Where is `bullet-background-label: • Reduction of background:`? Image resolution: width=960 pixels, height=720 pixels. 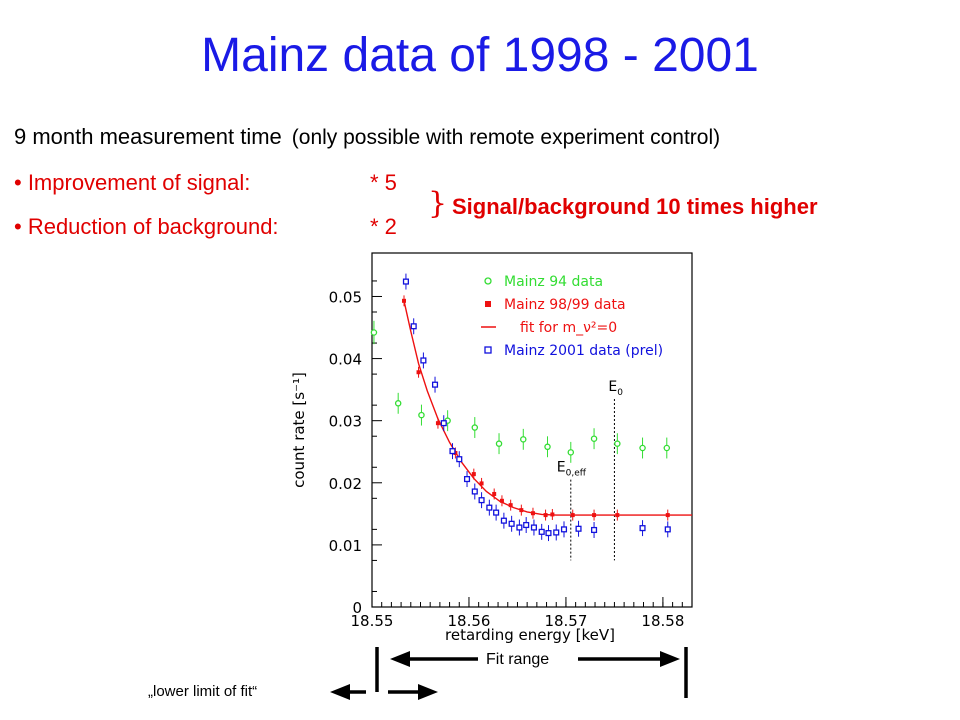
bullet-background-label: • Reduction of background: is located at coordinates (146, 226).